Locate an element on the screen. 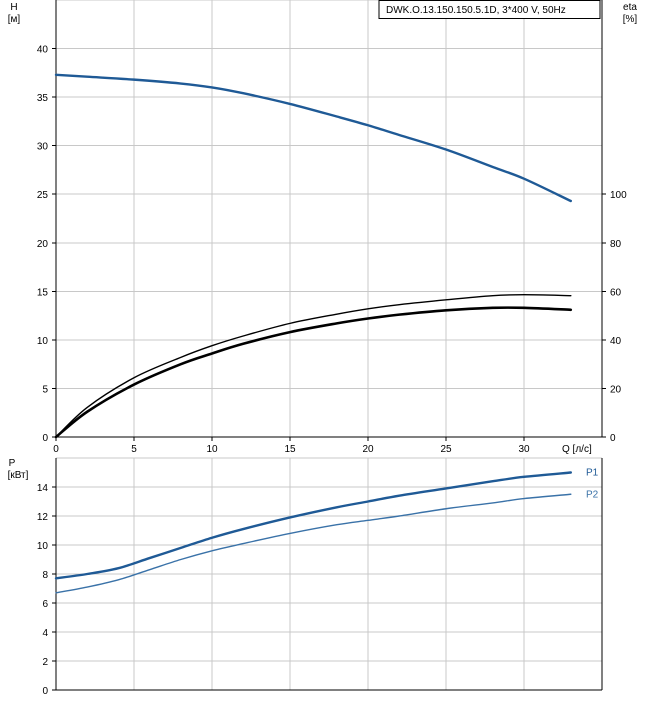  top-y2-tick-label: 60 is located at coordinates (616, 292).